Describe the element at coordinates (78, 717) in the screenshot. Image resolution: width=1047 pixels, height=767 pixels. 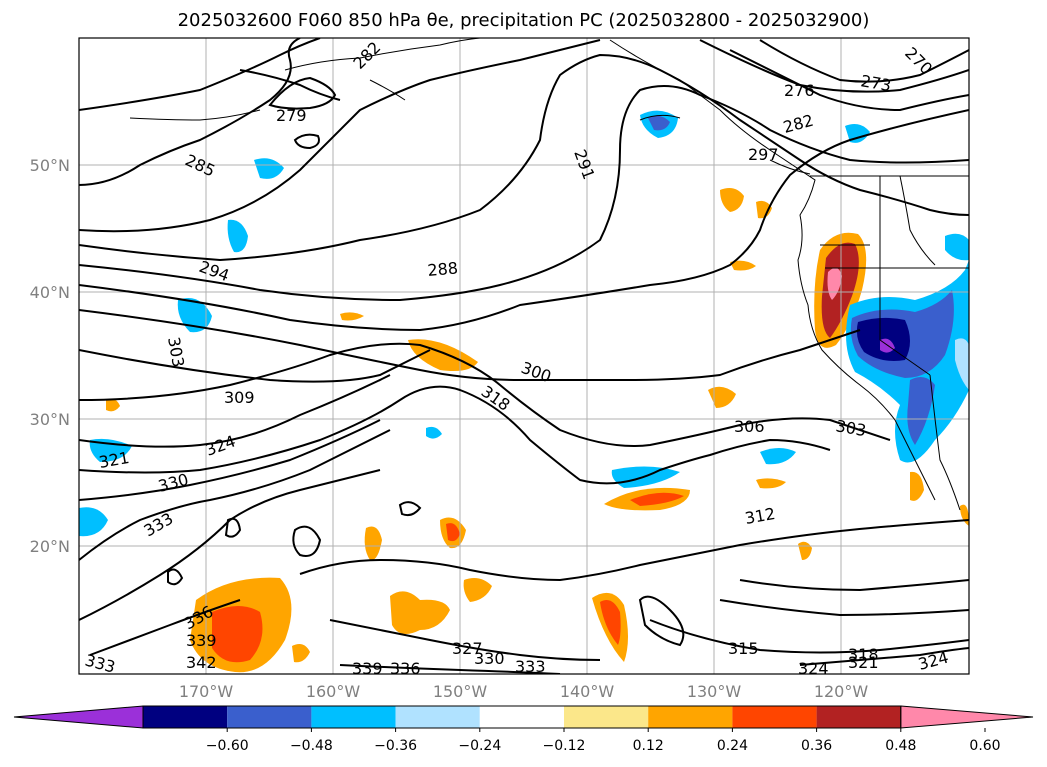
I see `colorbar-extend-min` at that location.